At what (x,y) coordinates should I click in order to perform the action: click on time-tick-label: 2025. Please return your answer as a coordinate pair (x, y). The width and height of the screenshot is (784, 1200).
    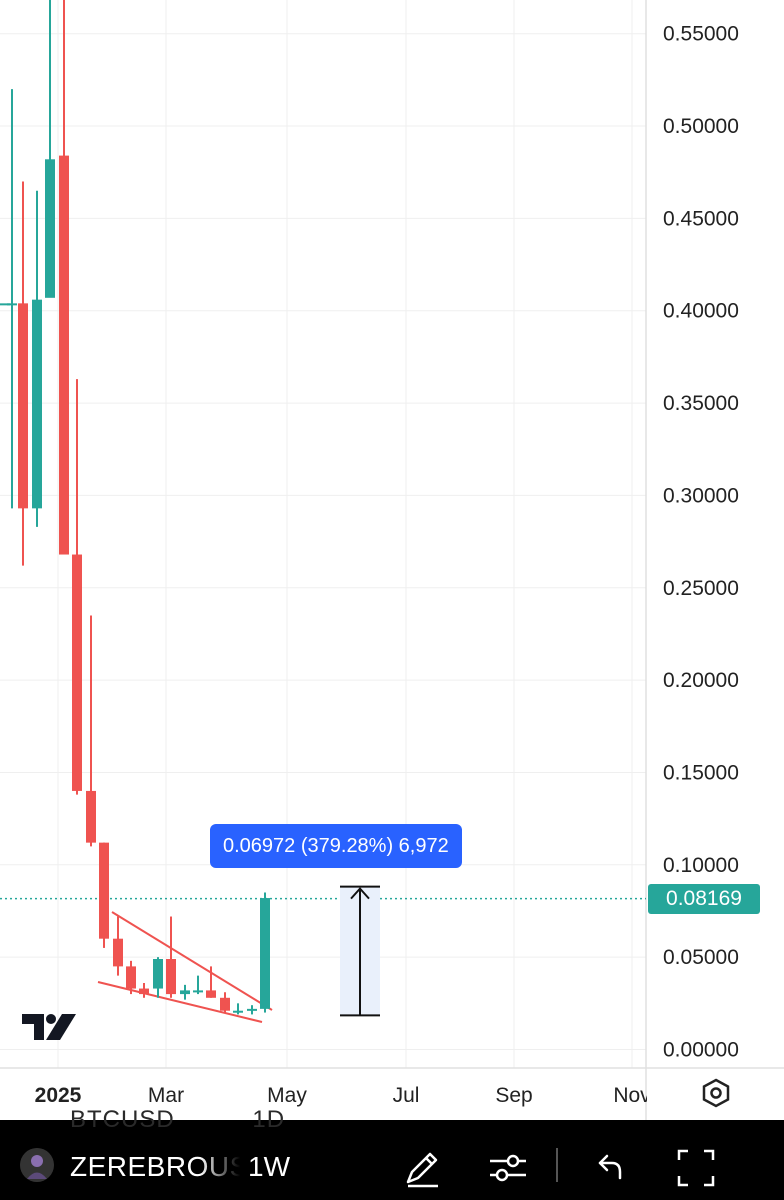
    Looking at the image, I should click on (58, 1095).